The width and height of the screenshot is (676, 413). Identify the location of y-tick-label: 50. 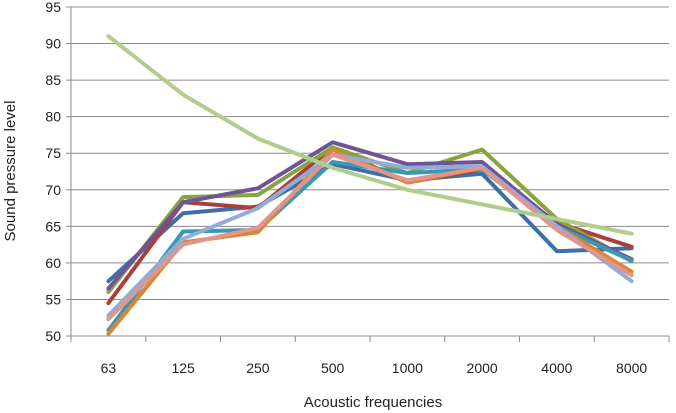
(53, 336).